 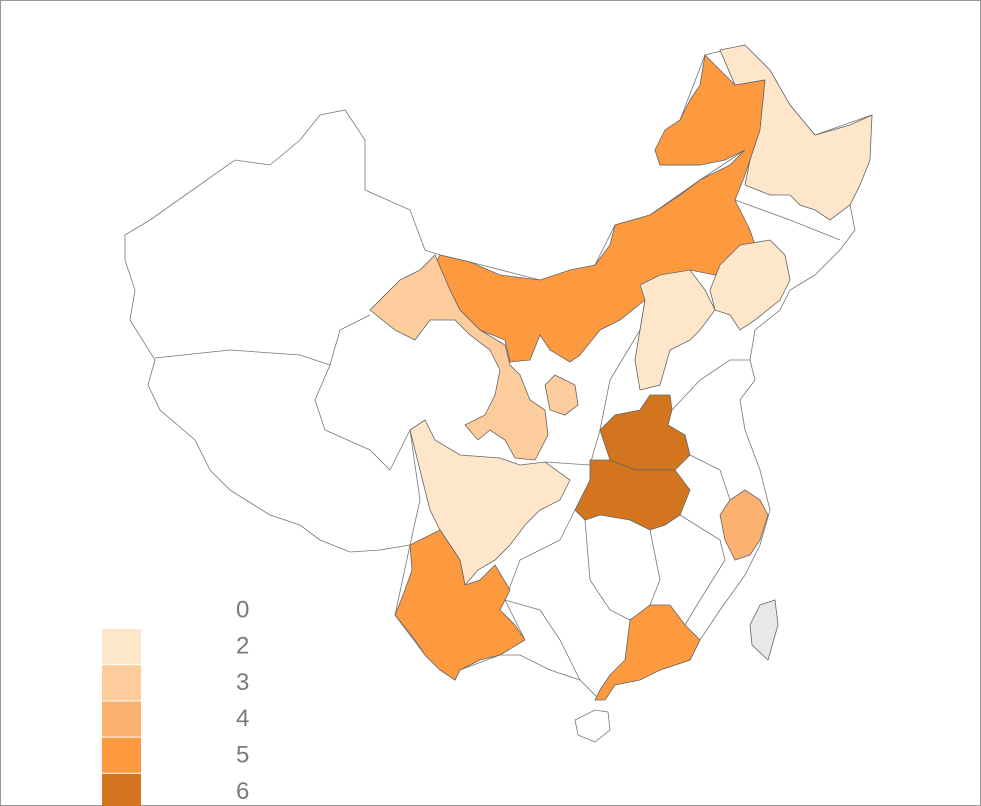 I want to click on legend-label: 2, so click(x=242, y=646).